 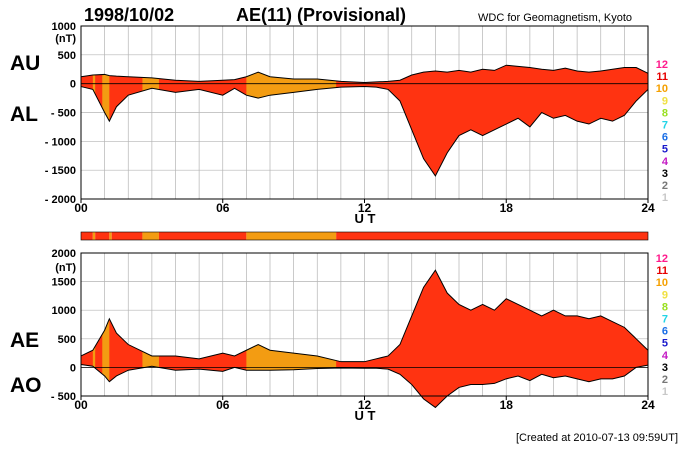 What do you see at coordinates (64, 283) in the screenshot?
I see `bottom-y-tick-label: 1500` at bounding box center [64, 283].